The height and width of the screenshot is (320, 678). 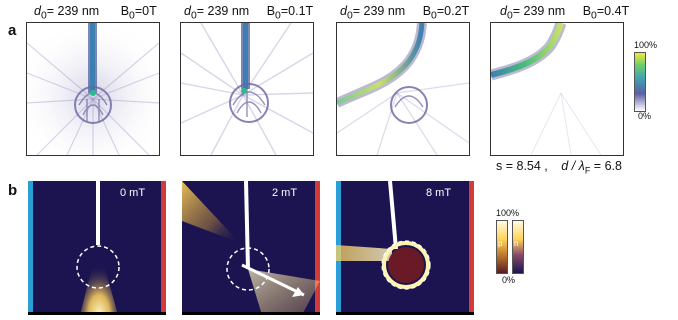 I want to click on simulation-panel-0.2T, so click(x=403, y=89).